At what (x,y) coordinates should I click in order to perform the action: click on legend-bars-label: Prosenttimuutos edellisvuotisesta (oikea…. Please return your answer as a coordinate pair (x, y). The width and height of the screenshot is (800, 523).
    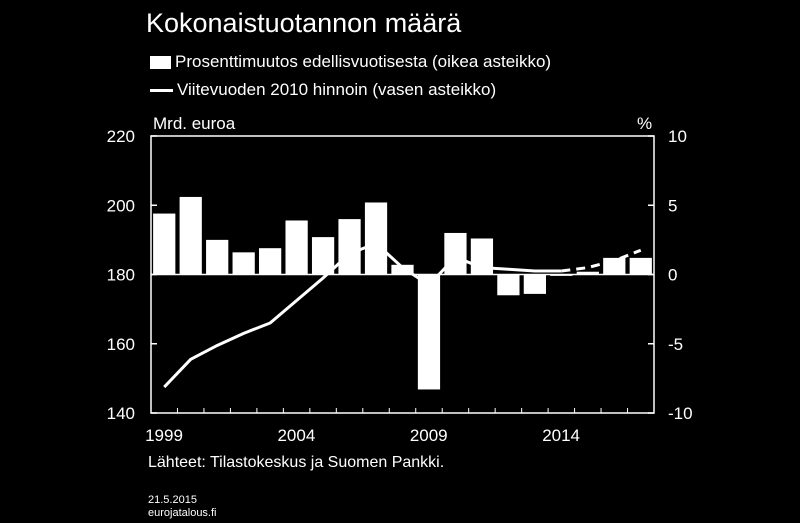
    Looking at the image, I should click on (363, 61).